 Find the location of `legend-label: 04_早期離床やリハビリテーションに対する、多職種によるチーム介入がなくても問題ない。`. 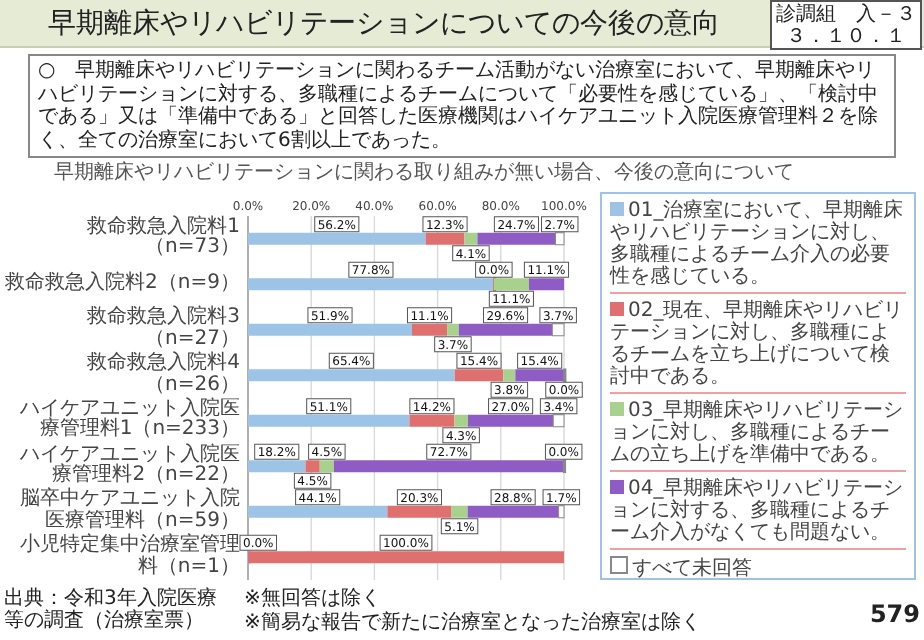

legend-label: 04_早期離床やリハビリテーションに対する、多職種によるチーム介入がなくても問題ない。 is located at coordinates (758, 514).